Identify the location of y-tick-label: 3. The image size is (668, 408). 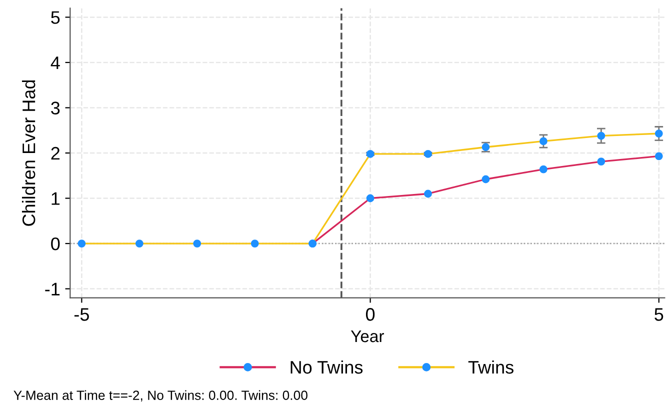
(55, 108).